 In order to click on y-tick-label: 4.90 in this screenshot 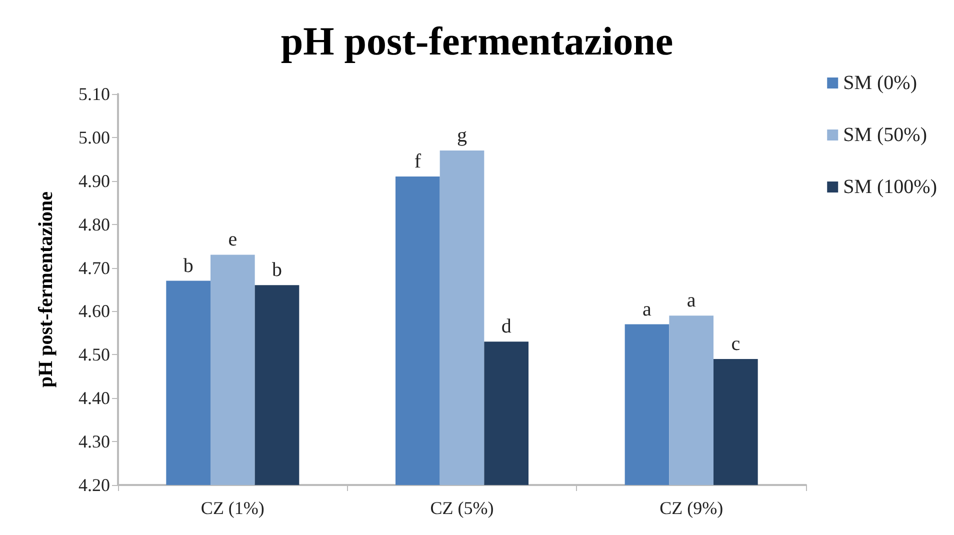, I will do `click(94, 180)`.